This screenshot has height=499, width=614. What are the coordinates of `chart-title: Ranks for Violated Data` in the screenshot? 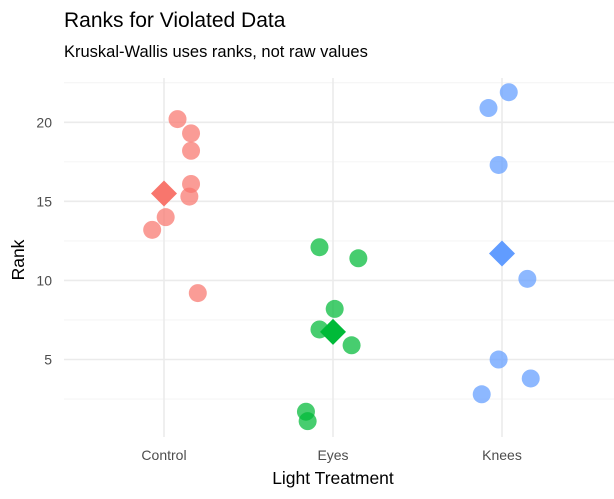 It's located at (175, 20).